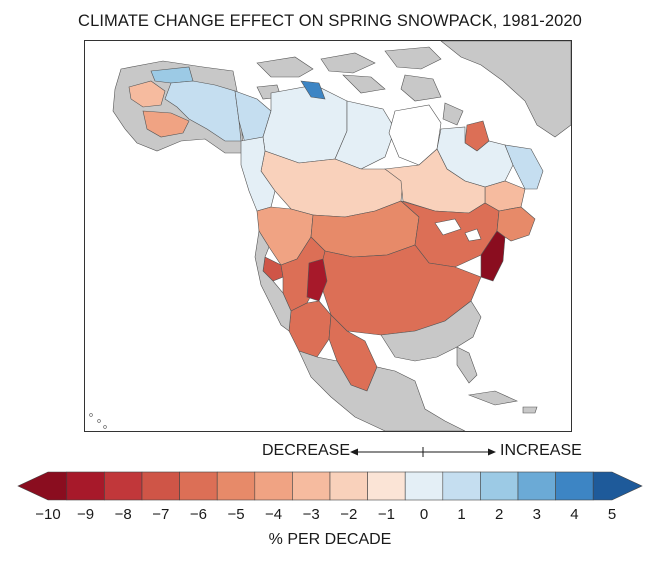 The image size is (660, 577). Describe the element at coordinates (349, 514) in the screenshot. I see `color-scale-tick-label: −2` at that location.